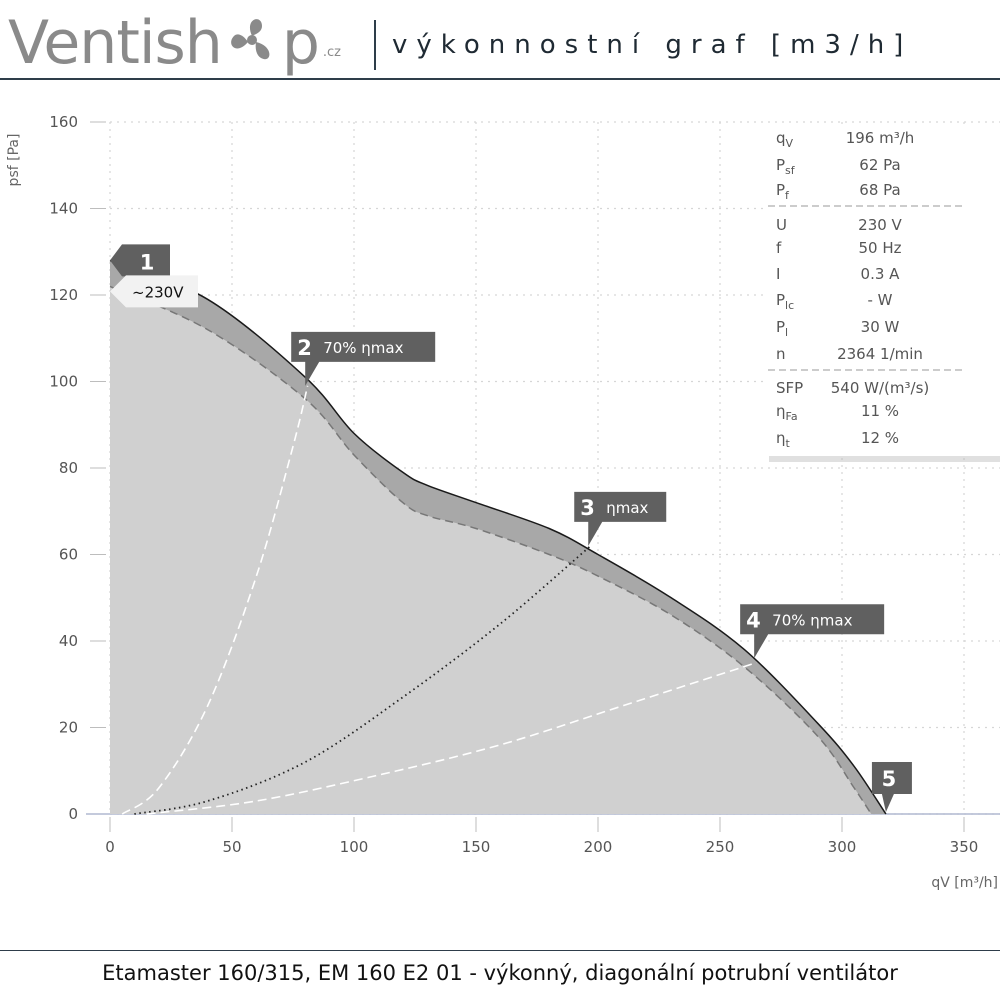 This screenshot has width=1000, height=1000. I want to click on marker-4: 4 70% ηmax, so click(812, 631).